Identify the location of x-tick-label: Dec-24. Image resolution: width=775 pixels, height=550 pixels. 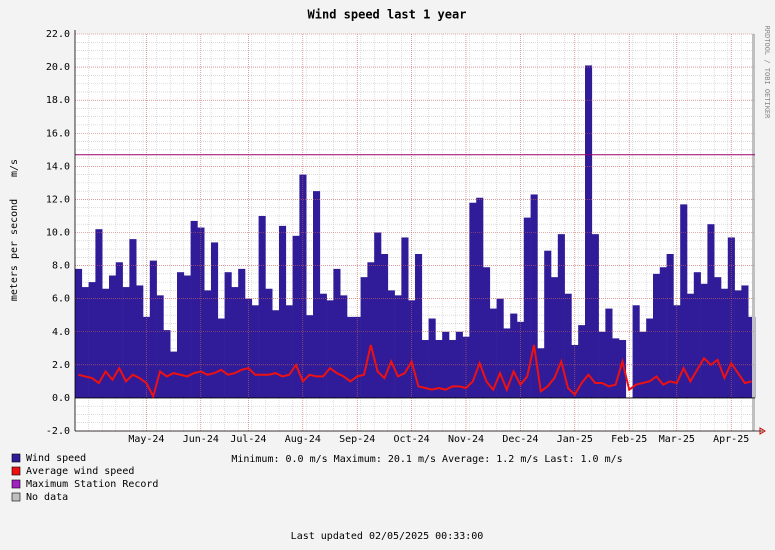
(520, 439).